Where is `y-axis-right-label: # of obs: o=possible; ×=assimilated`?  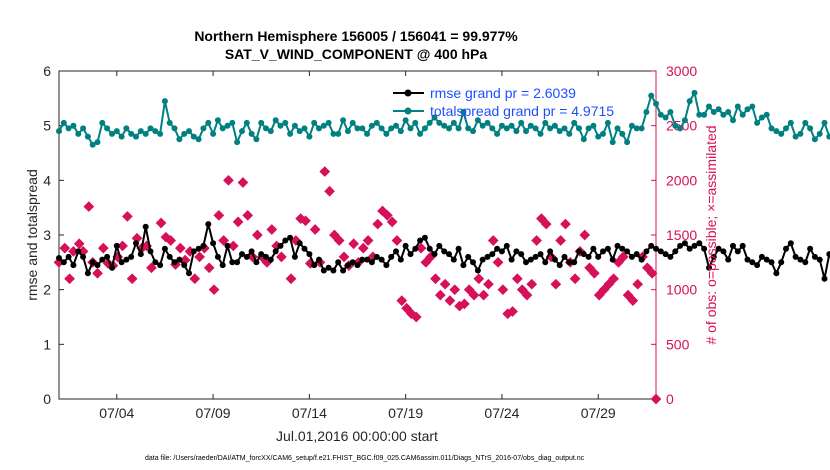
y-axis-right-label: # of obs: o=possible; ×=assimilated is located at coordinates (711, 234).